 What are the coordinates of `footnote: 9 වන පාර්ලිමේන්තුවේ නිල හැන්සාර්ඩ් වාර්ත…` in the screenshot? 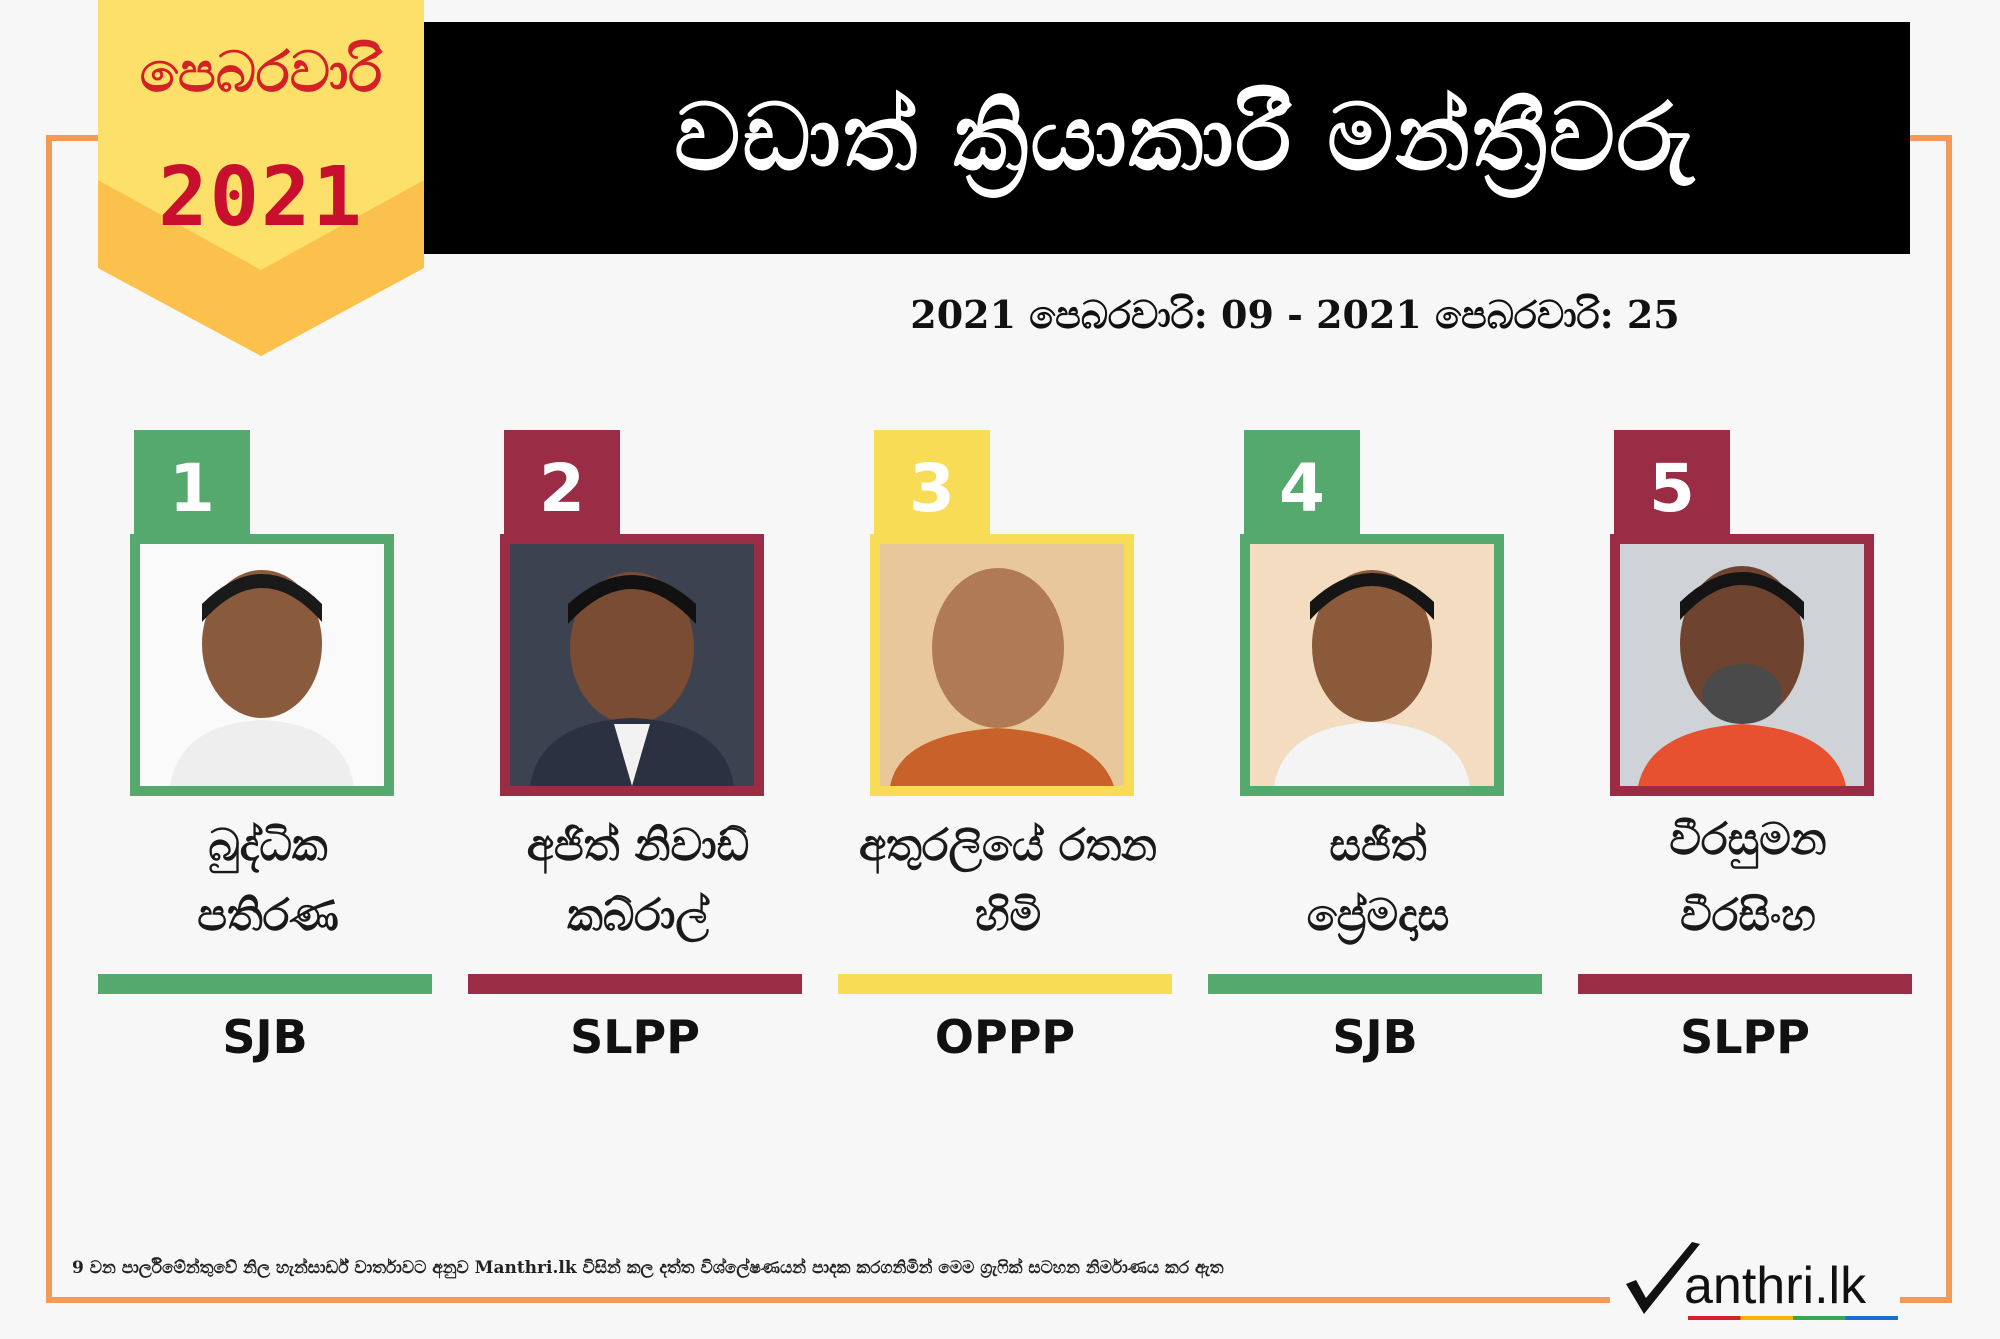 It's located at (648, 1268).